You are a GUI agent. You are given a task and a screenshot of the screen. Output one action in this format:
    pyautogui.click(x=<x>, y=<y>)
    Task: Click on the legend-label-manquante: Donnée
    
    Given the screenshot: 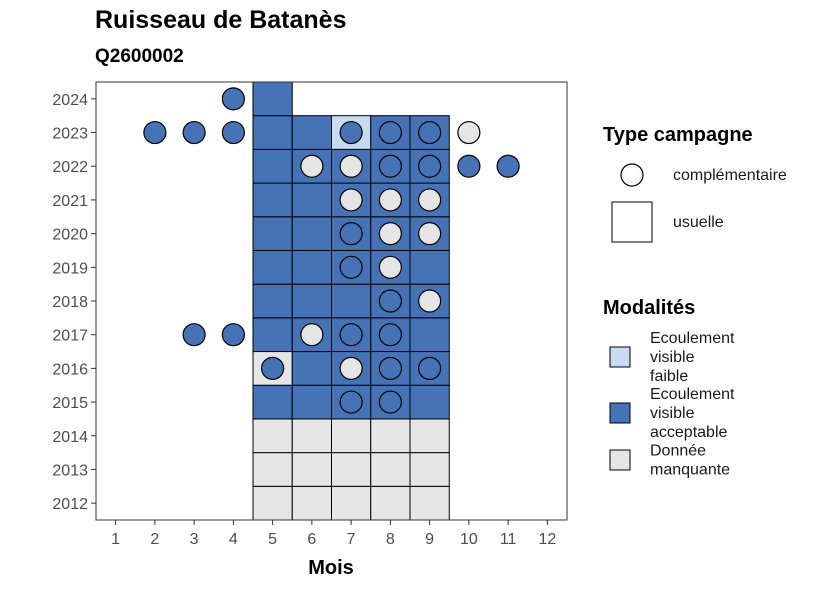 What is the action you would take?
    pyautogui.click(x=678, y=451)
    